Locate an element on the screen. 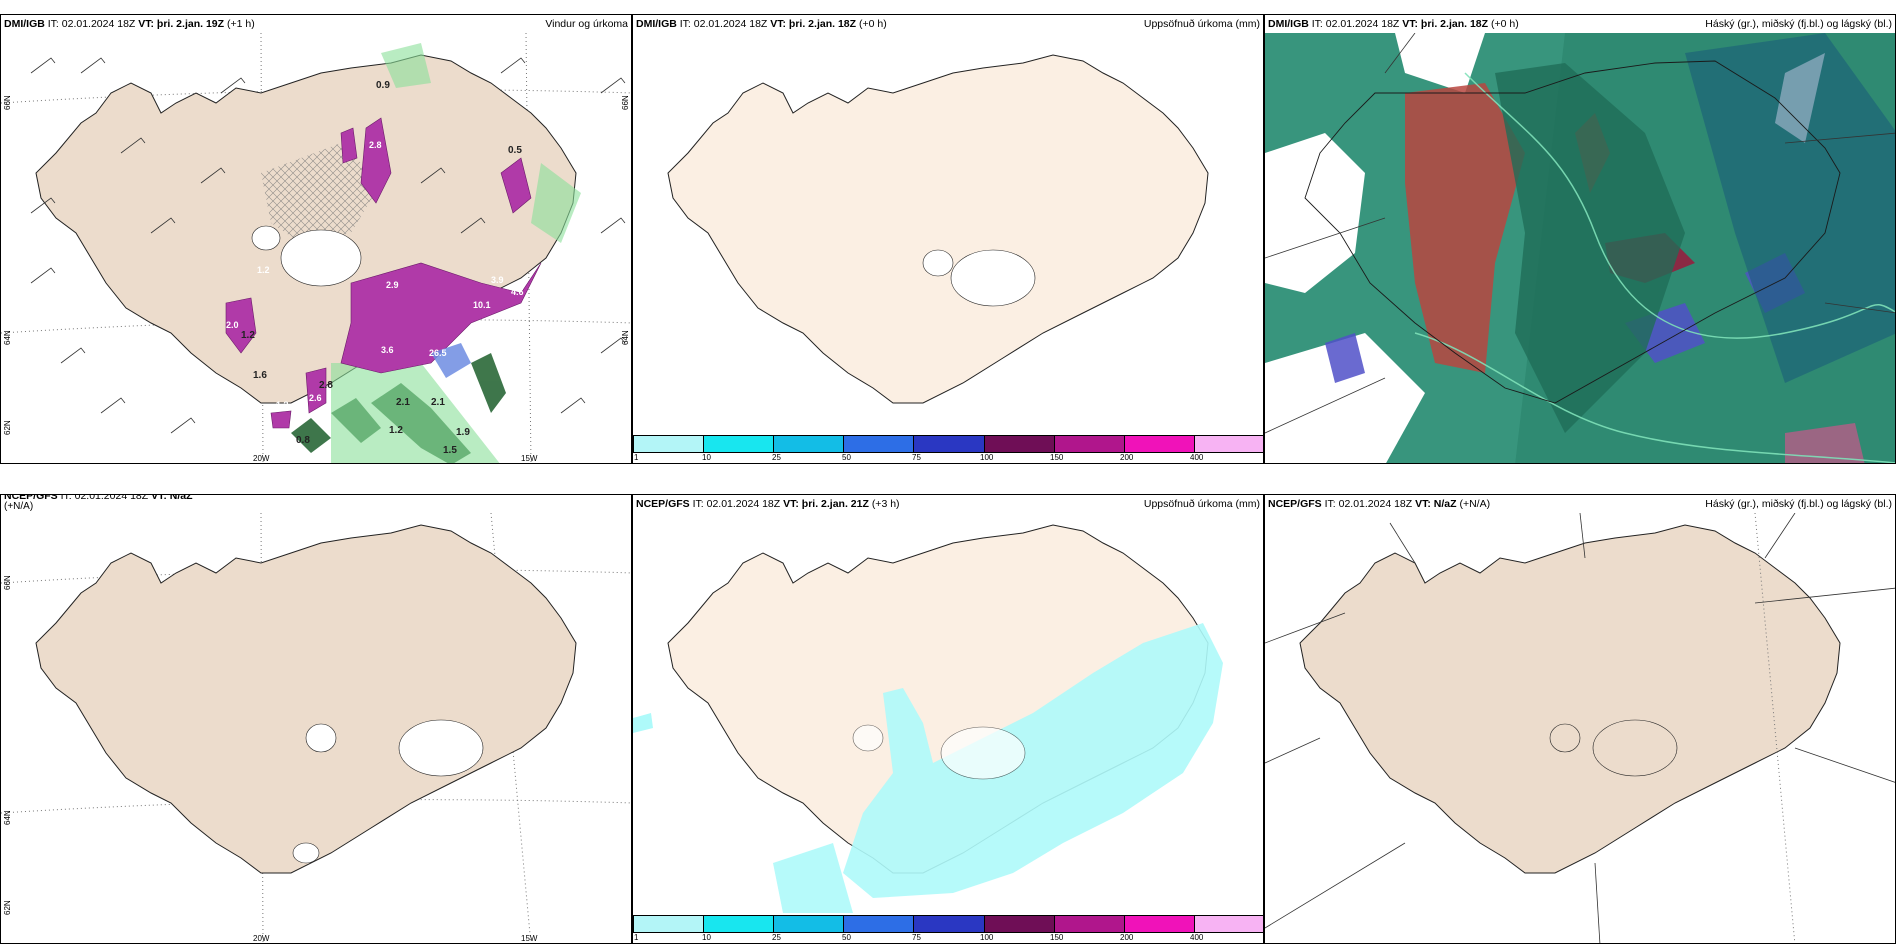 Image resolution: width=1900 pixels, height=950 pixels. forecast-offset: (+0 h) is located at coordinates (1504, 24).